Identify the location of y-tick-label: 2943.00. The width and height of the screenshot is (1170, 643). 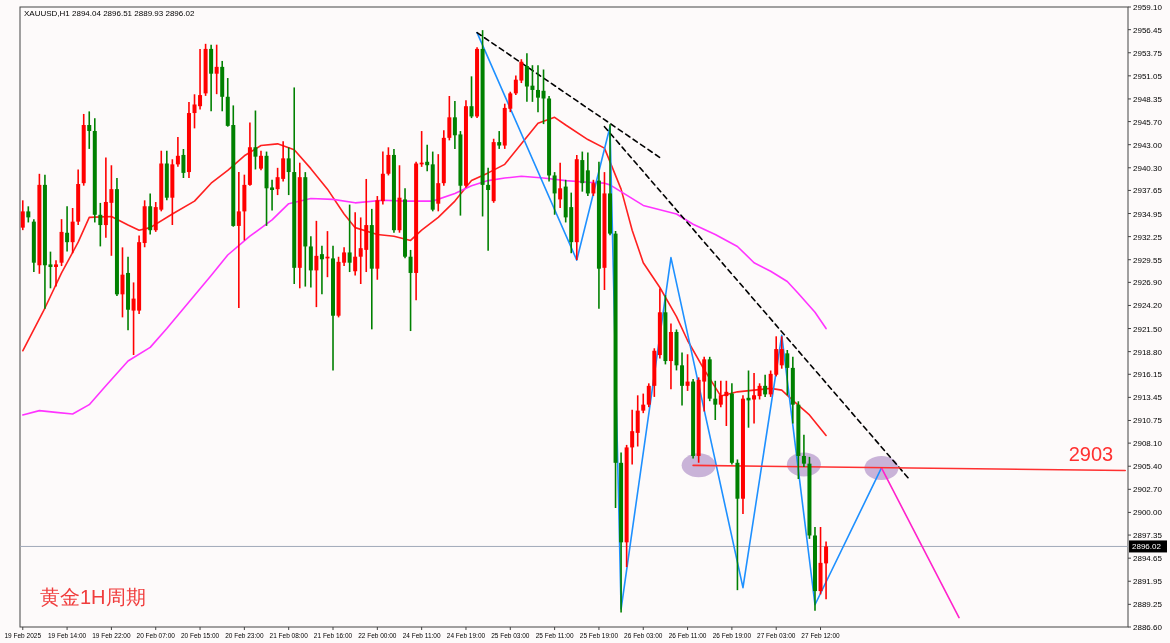
(1148, 145).